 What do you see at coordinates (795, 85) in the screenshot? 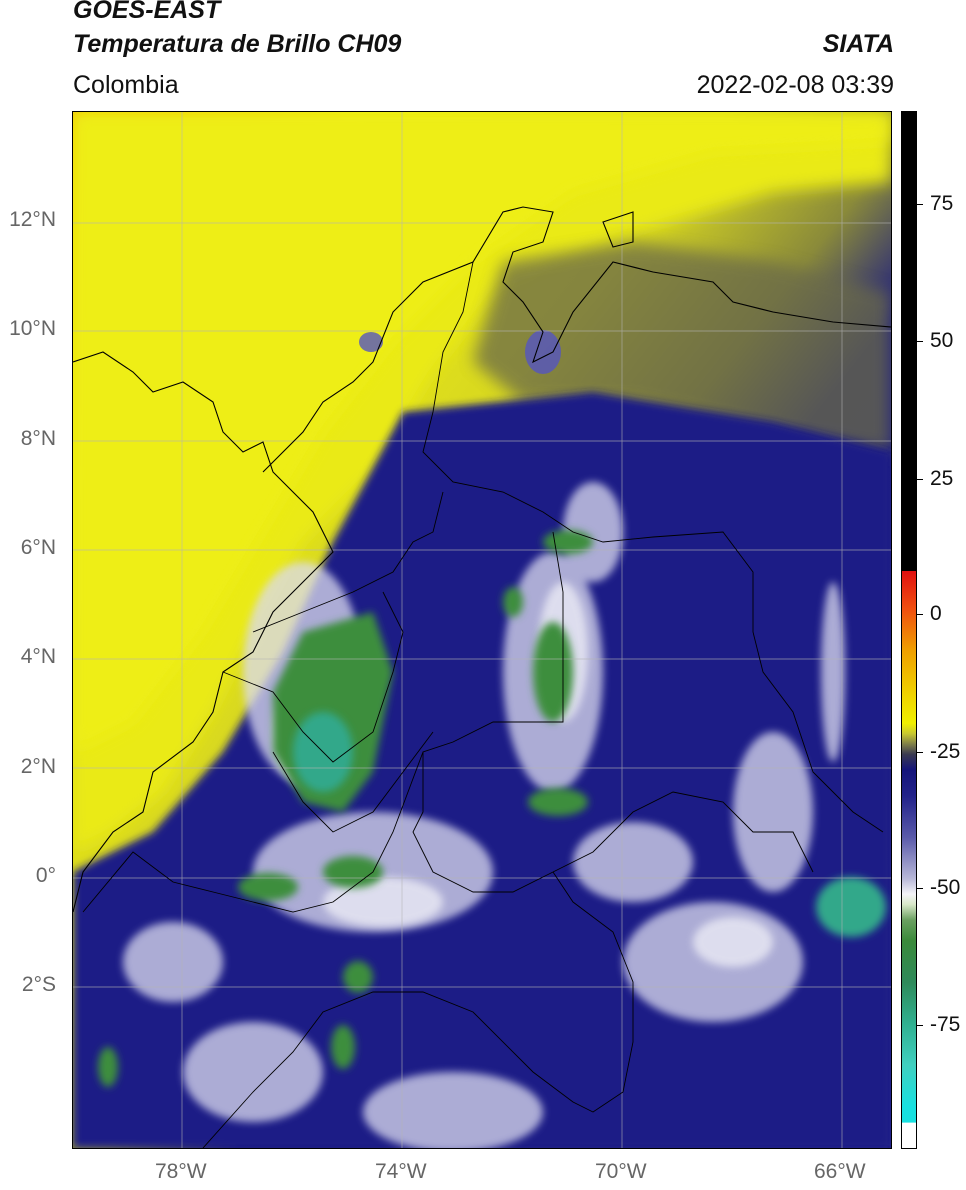
I see `datetime-label: 2022-02-08 03:39` at bounding box center [795, 85].